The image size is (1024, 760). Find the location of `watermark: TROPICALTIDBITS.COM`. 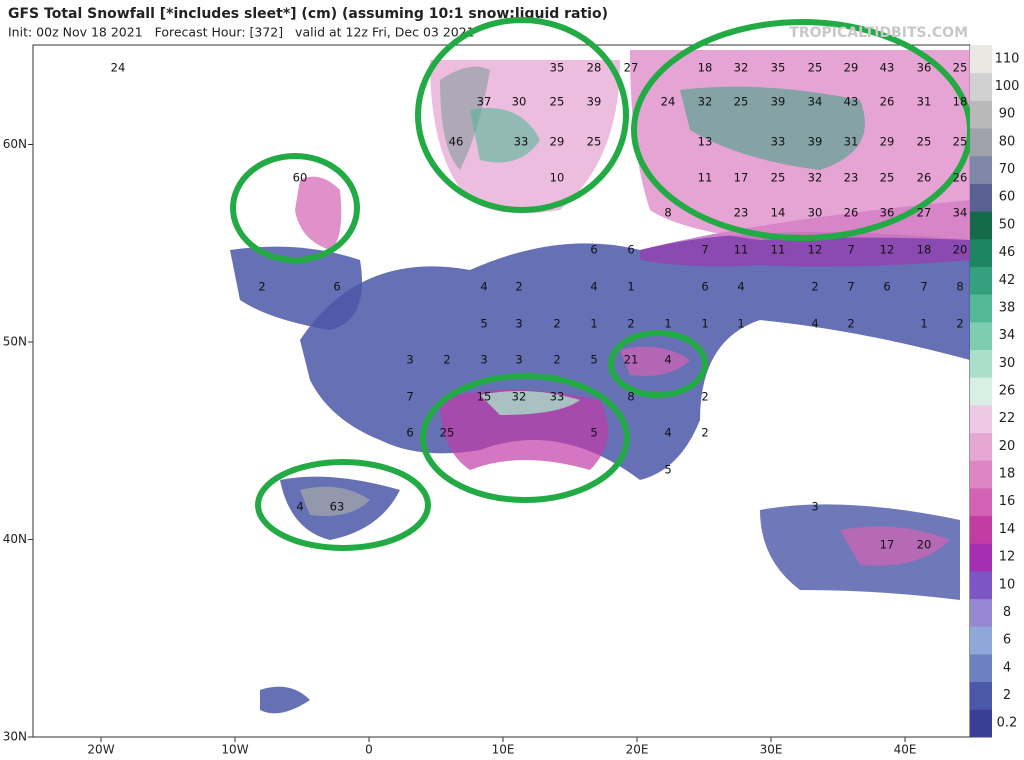

watermark: TROPICALTIDBITS.COM is located at coordinates (878, 33).